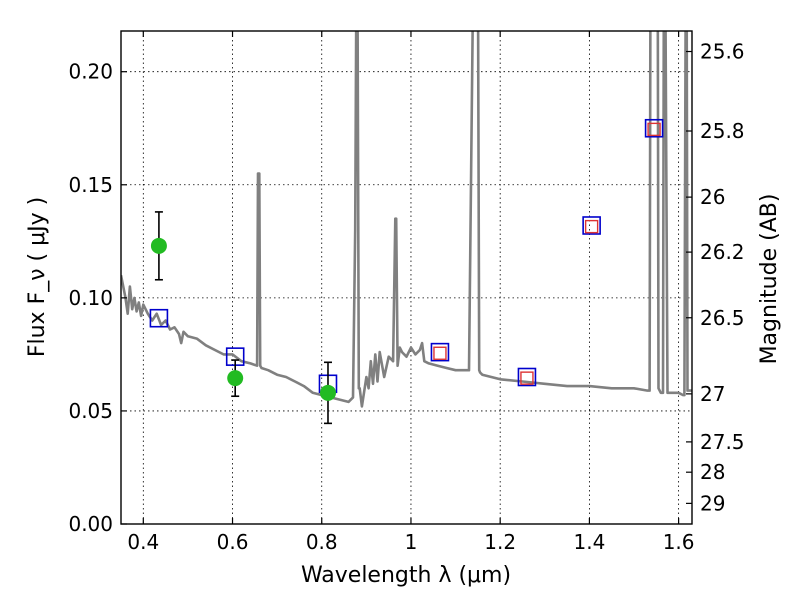 The height and width of the screenshot is (600, 800). What do you see at coordinates (712, 197) in the screenshot?
I see `magnitude-tick-label: 26` at bounding box center [712, 197].